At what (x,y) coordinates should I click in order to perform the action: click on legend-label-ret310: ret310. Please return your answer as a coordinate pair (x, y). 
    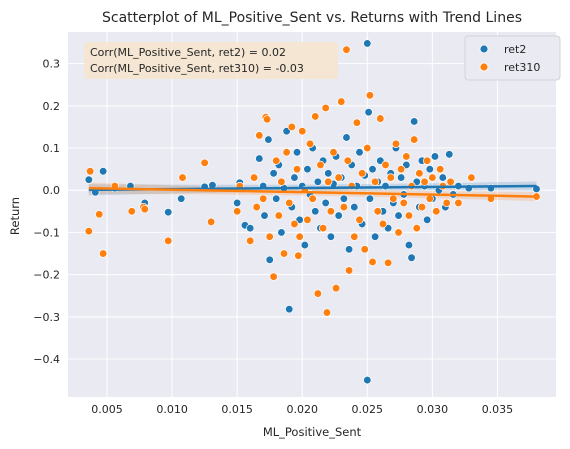
    Looking at the image, I should click on (522, 67).